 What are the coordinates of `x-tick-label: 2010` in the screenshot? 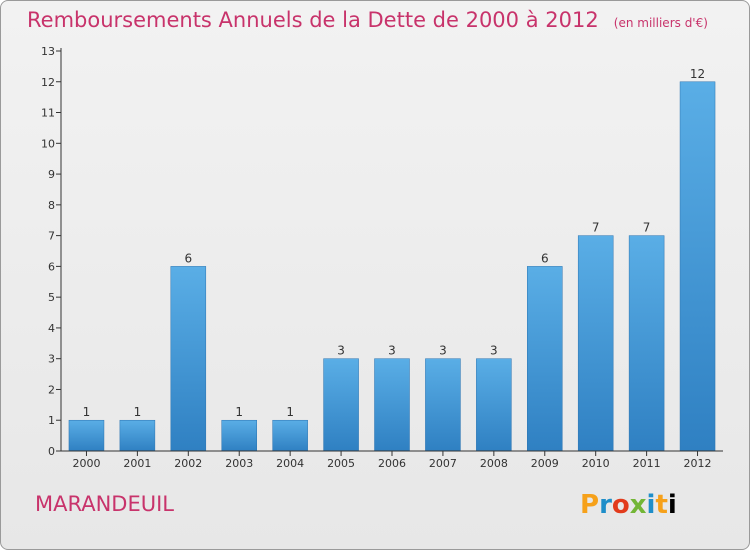 It's located at (596, 463).